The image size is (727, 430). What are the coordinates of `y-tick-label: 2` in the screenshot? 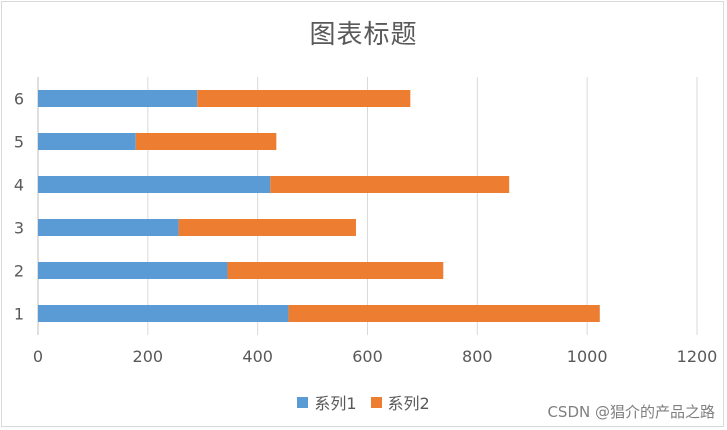 It's located at (19, 271).